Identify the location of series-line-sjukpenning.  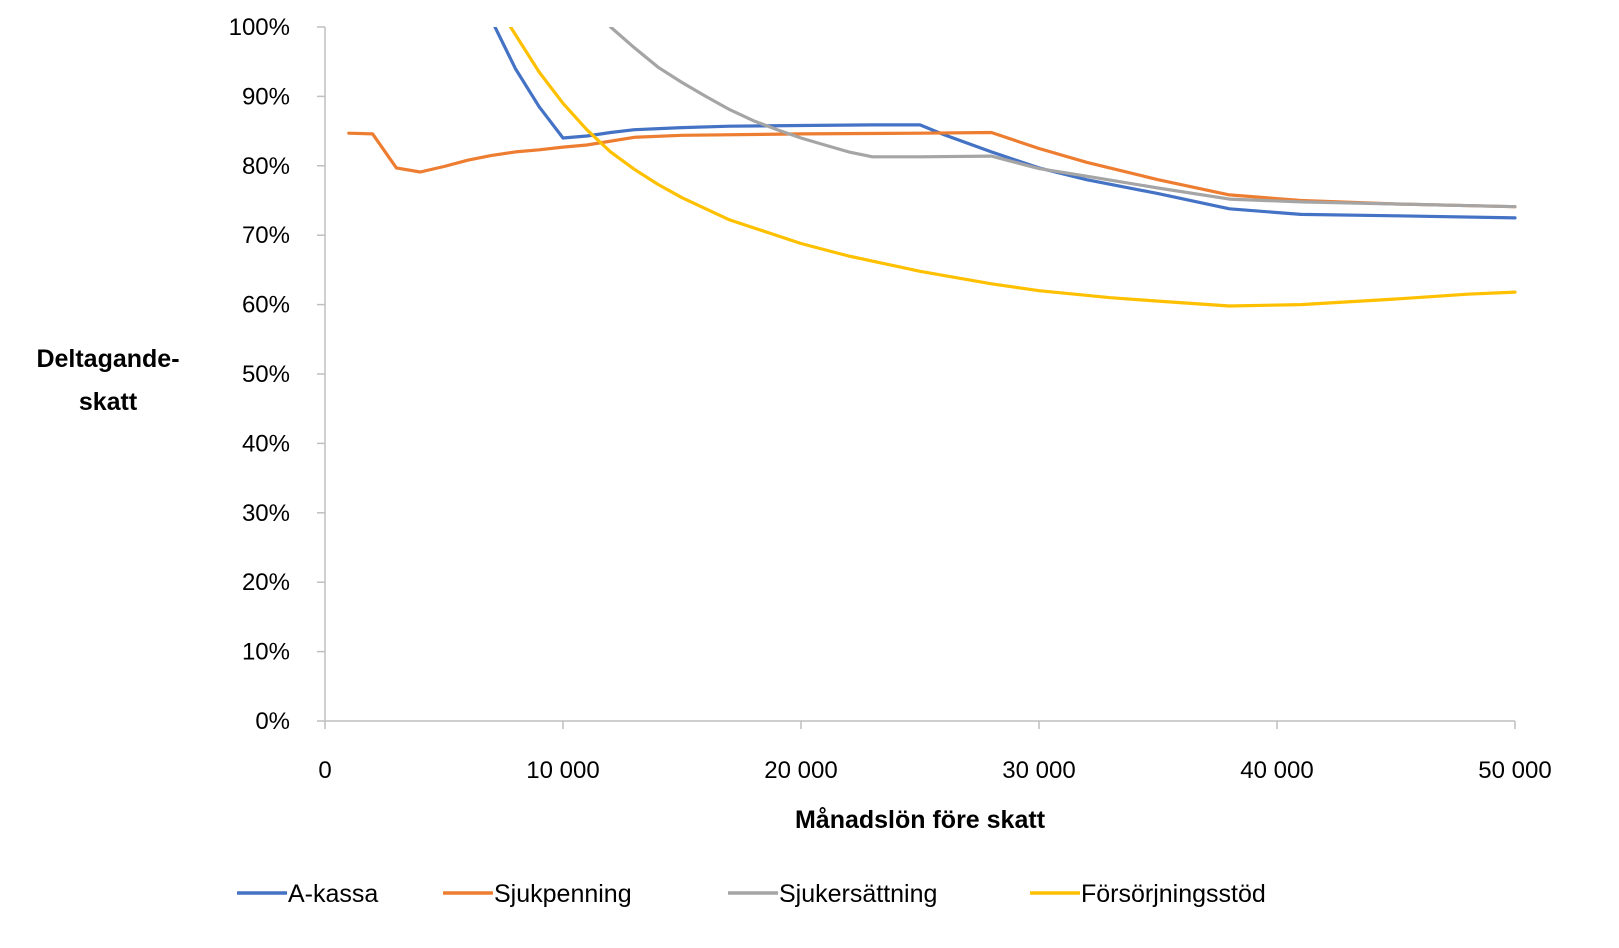
(932, 169).